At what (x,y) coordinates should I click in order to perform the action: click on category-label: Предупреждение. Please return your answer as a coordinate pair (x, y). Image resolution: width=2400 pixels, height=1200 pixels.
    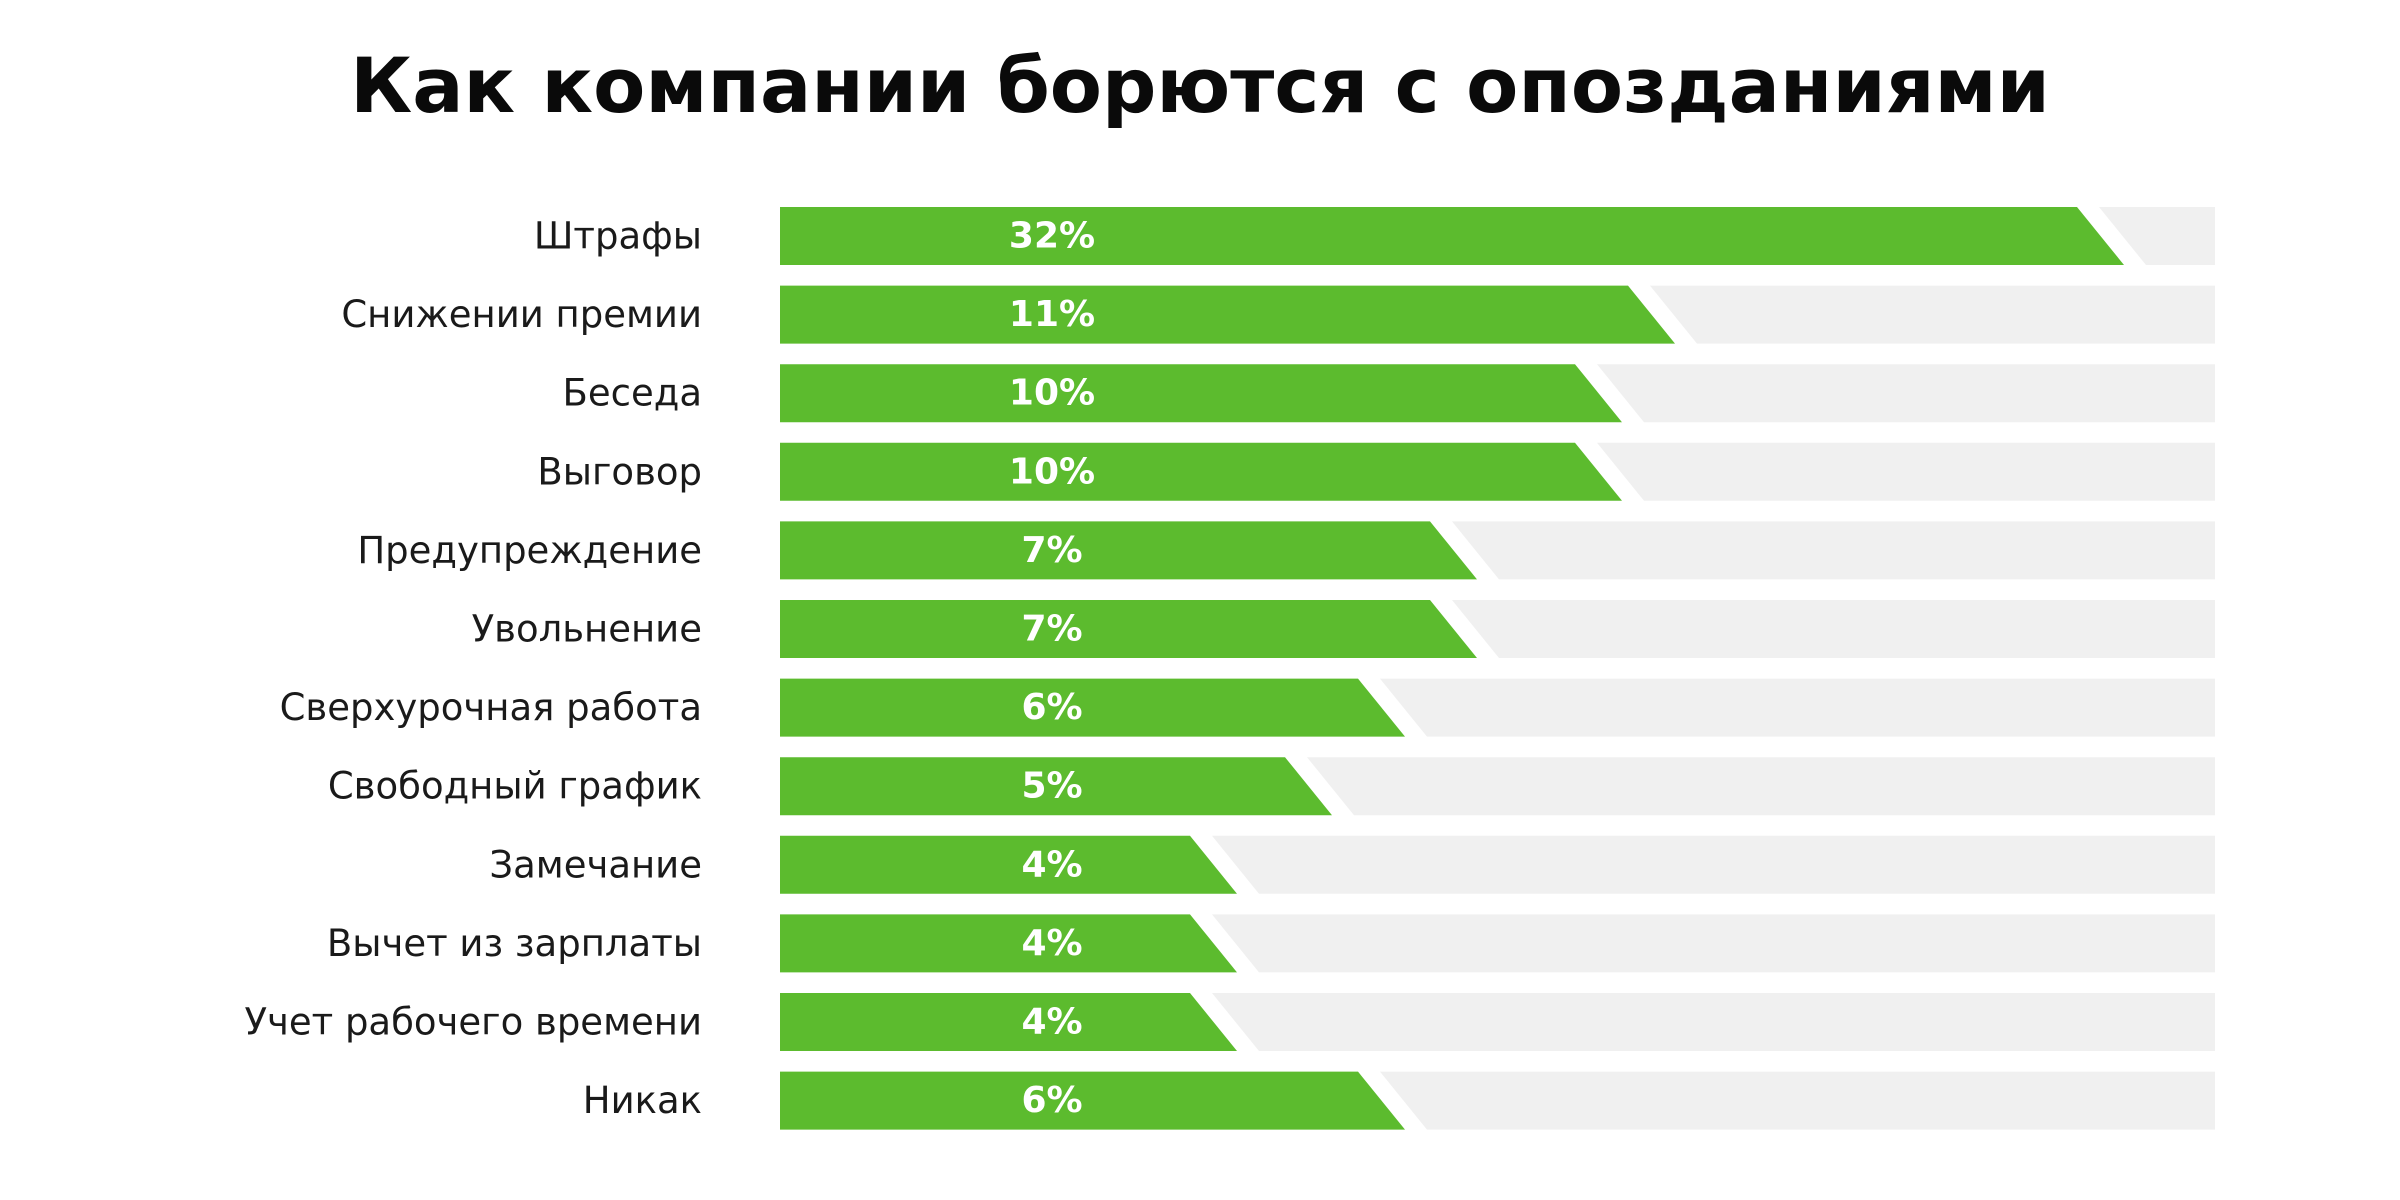
    Looking at the image, I should click on (529, 550).